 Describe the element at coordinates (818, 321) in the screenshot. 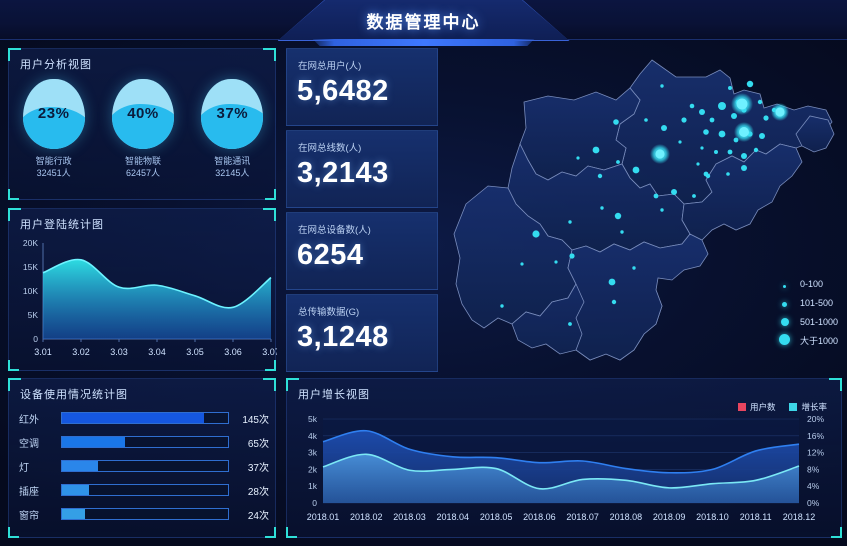

I see `map-legend-label: 501-1000` at that location.